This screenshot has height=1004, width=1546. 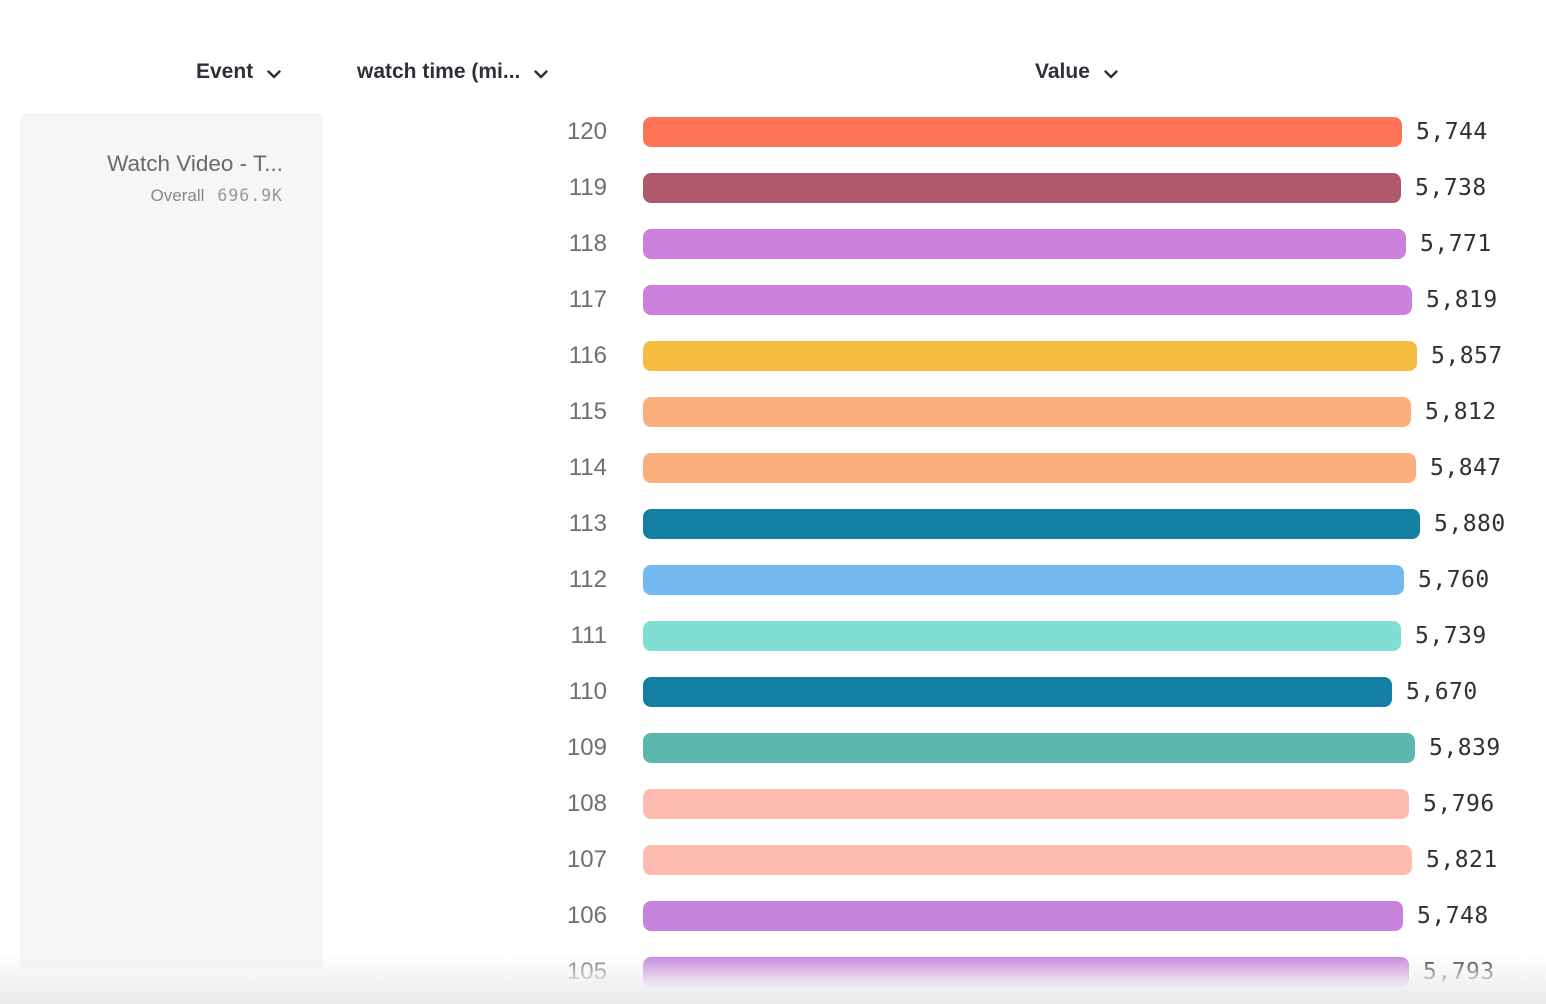 What do you see at coordinates (1459, 804) in the screenshot?
I see `value-label: 5,796` at bounding box center [1459, 804].